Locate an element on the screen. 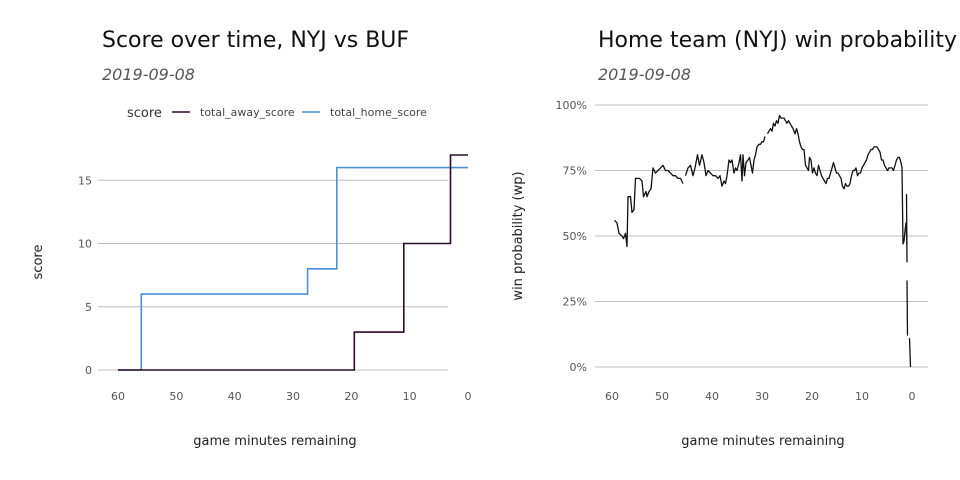 This screenshot has height=480, width=960. wp-x-tick-label: 10 is located at coordinates (862, 396).